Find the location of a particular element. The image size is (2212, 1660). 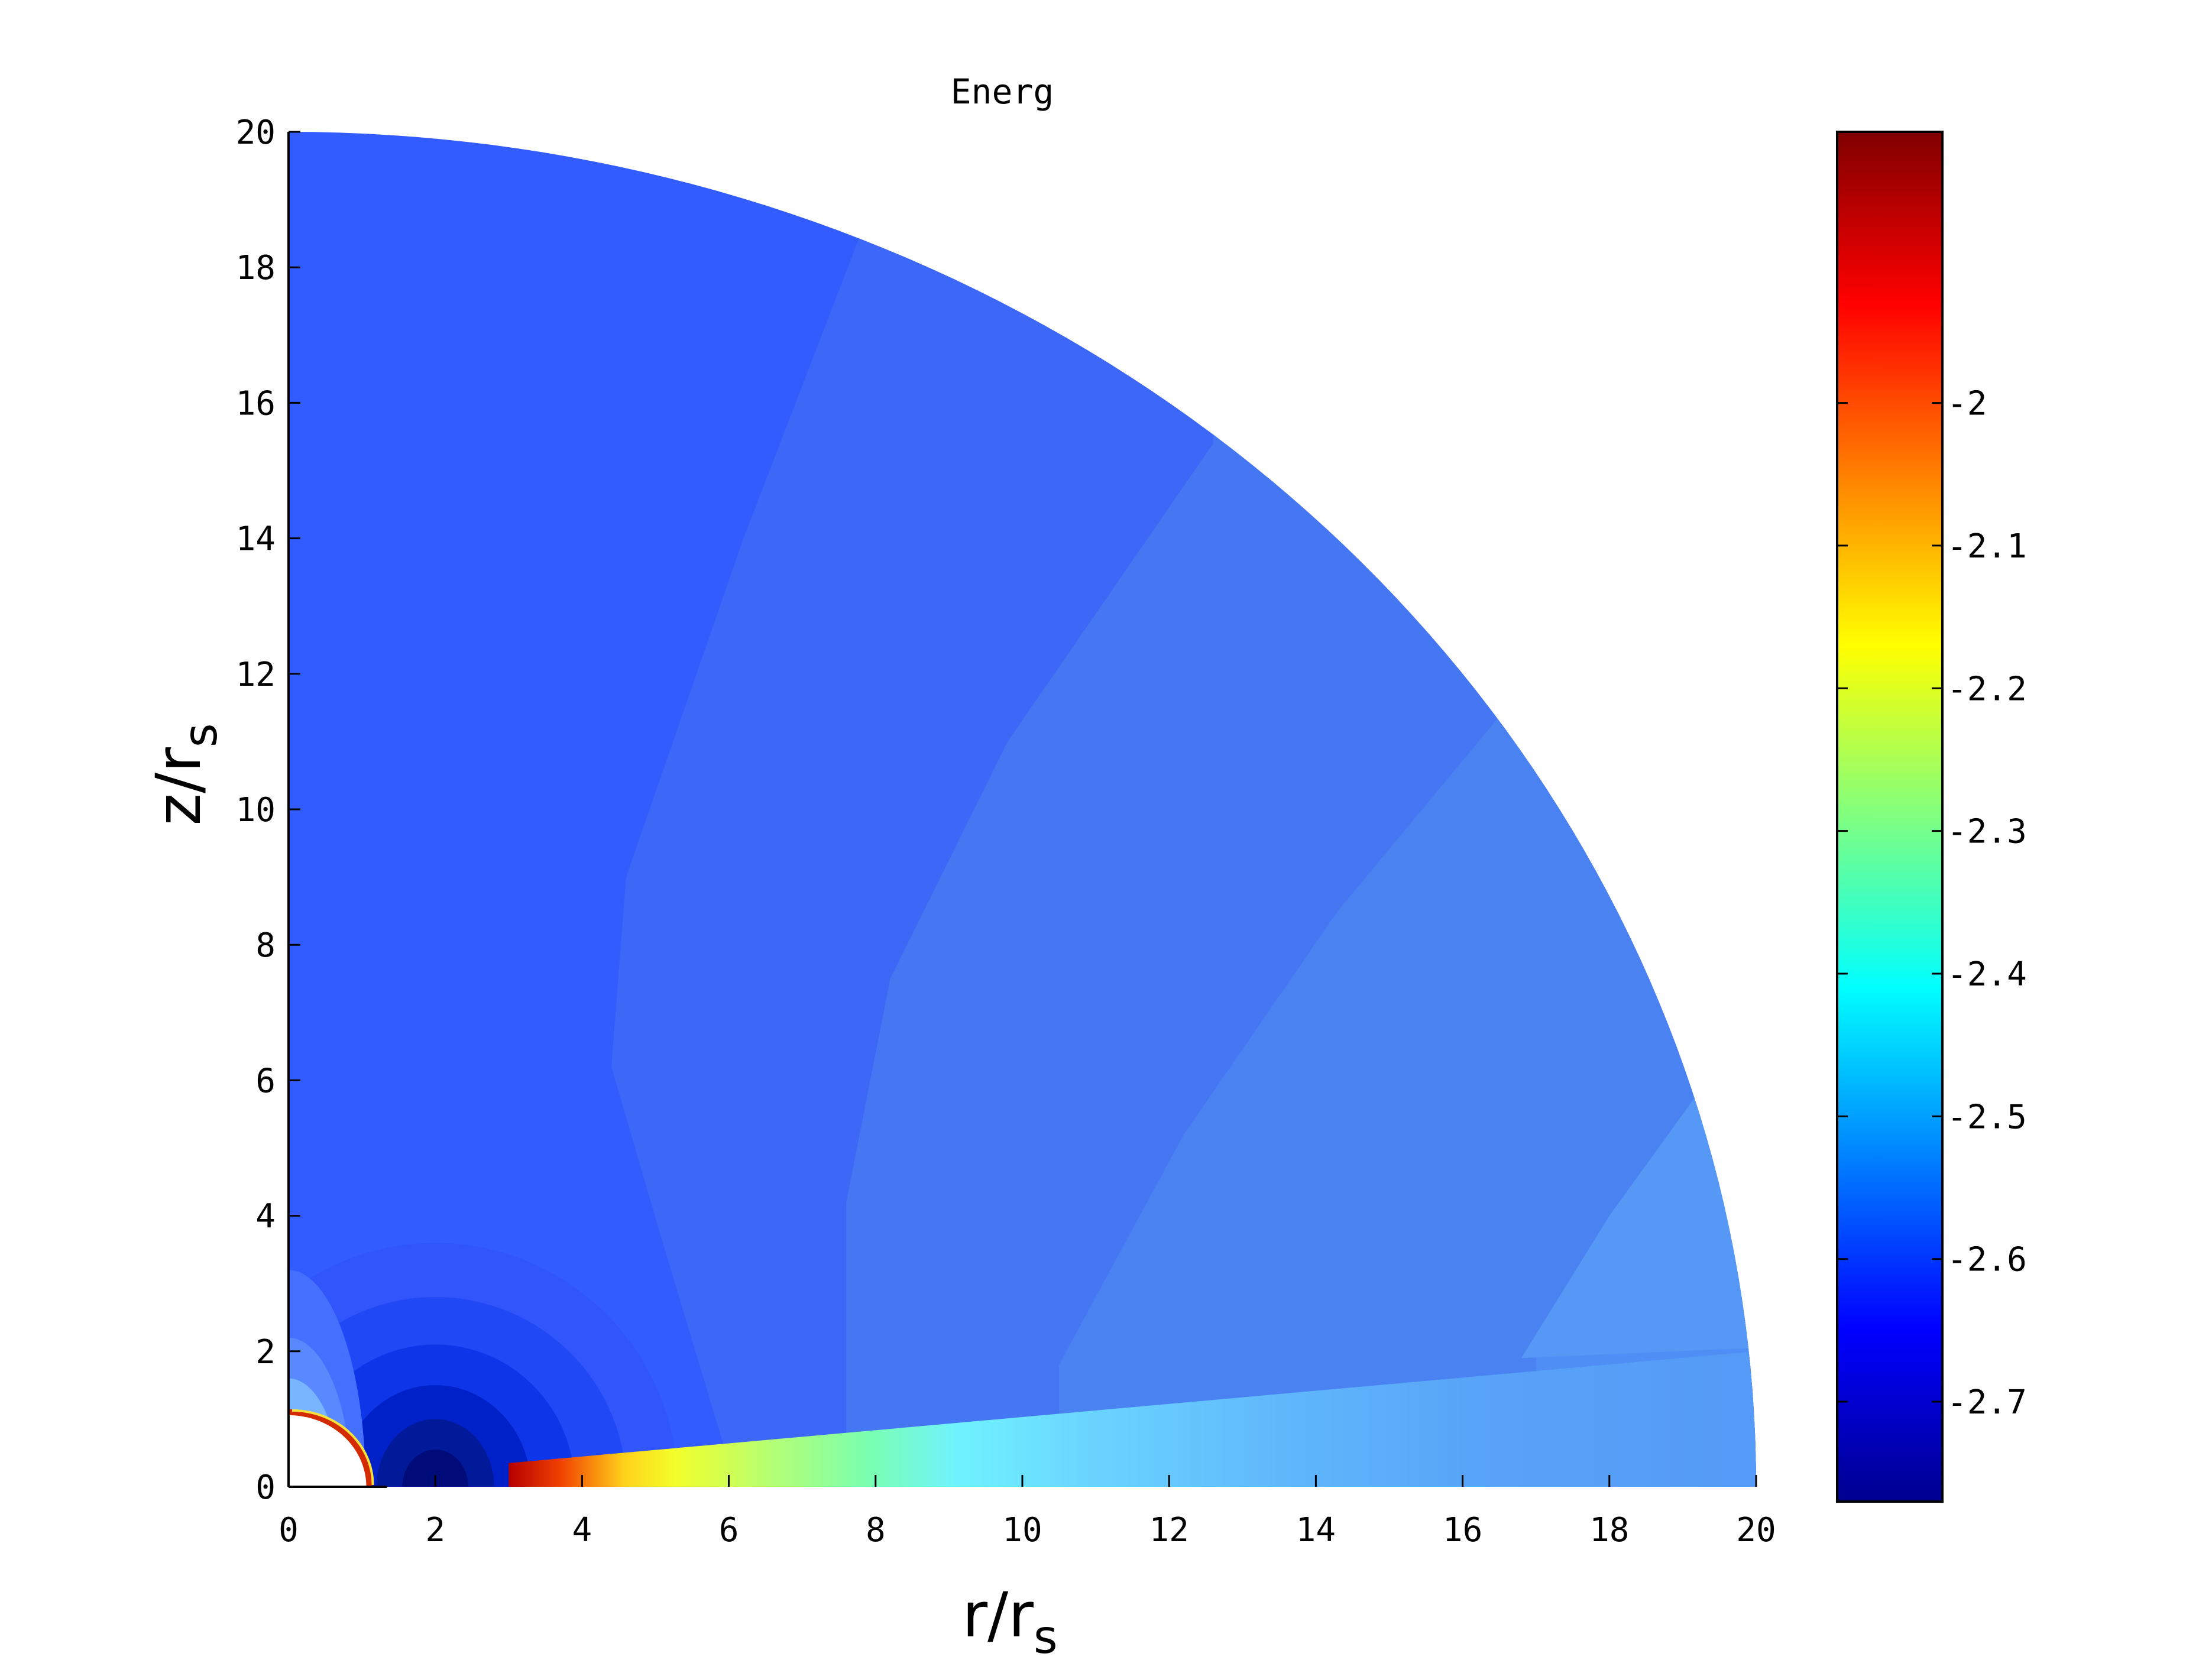

equatorial-disk is located at coordinates (1133, 1419).